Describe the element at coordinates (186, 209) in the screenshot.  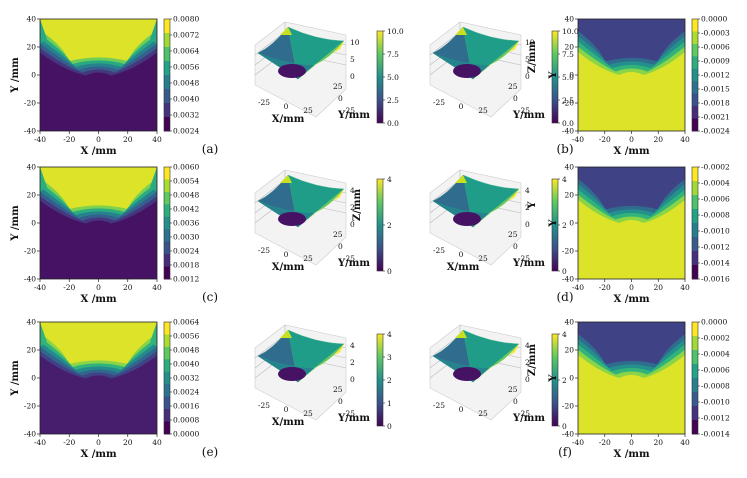
I see `colorbar-label: 0.0042` at that location.